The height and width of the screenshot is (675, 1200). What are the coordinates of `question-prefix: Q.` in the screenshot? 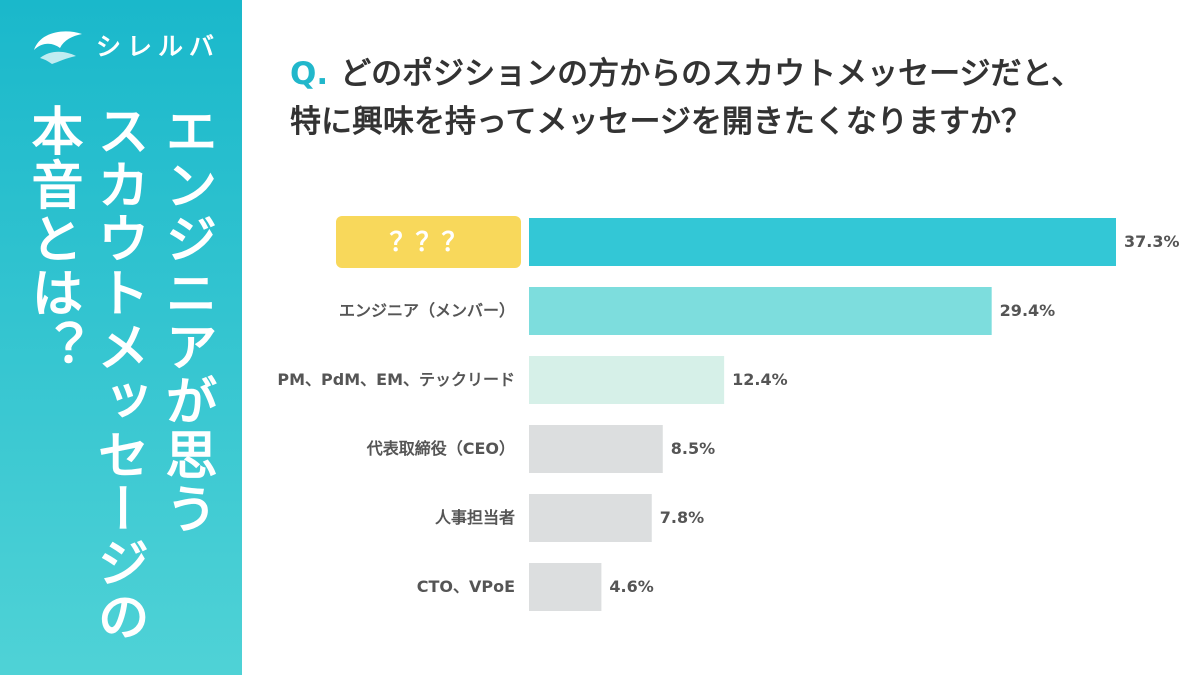 It's located at (309, 74).